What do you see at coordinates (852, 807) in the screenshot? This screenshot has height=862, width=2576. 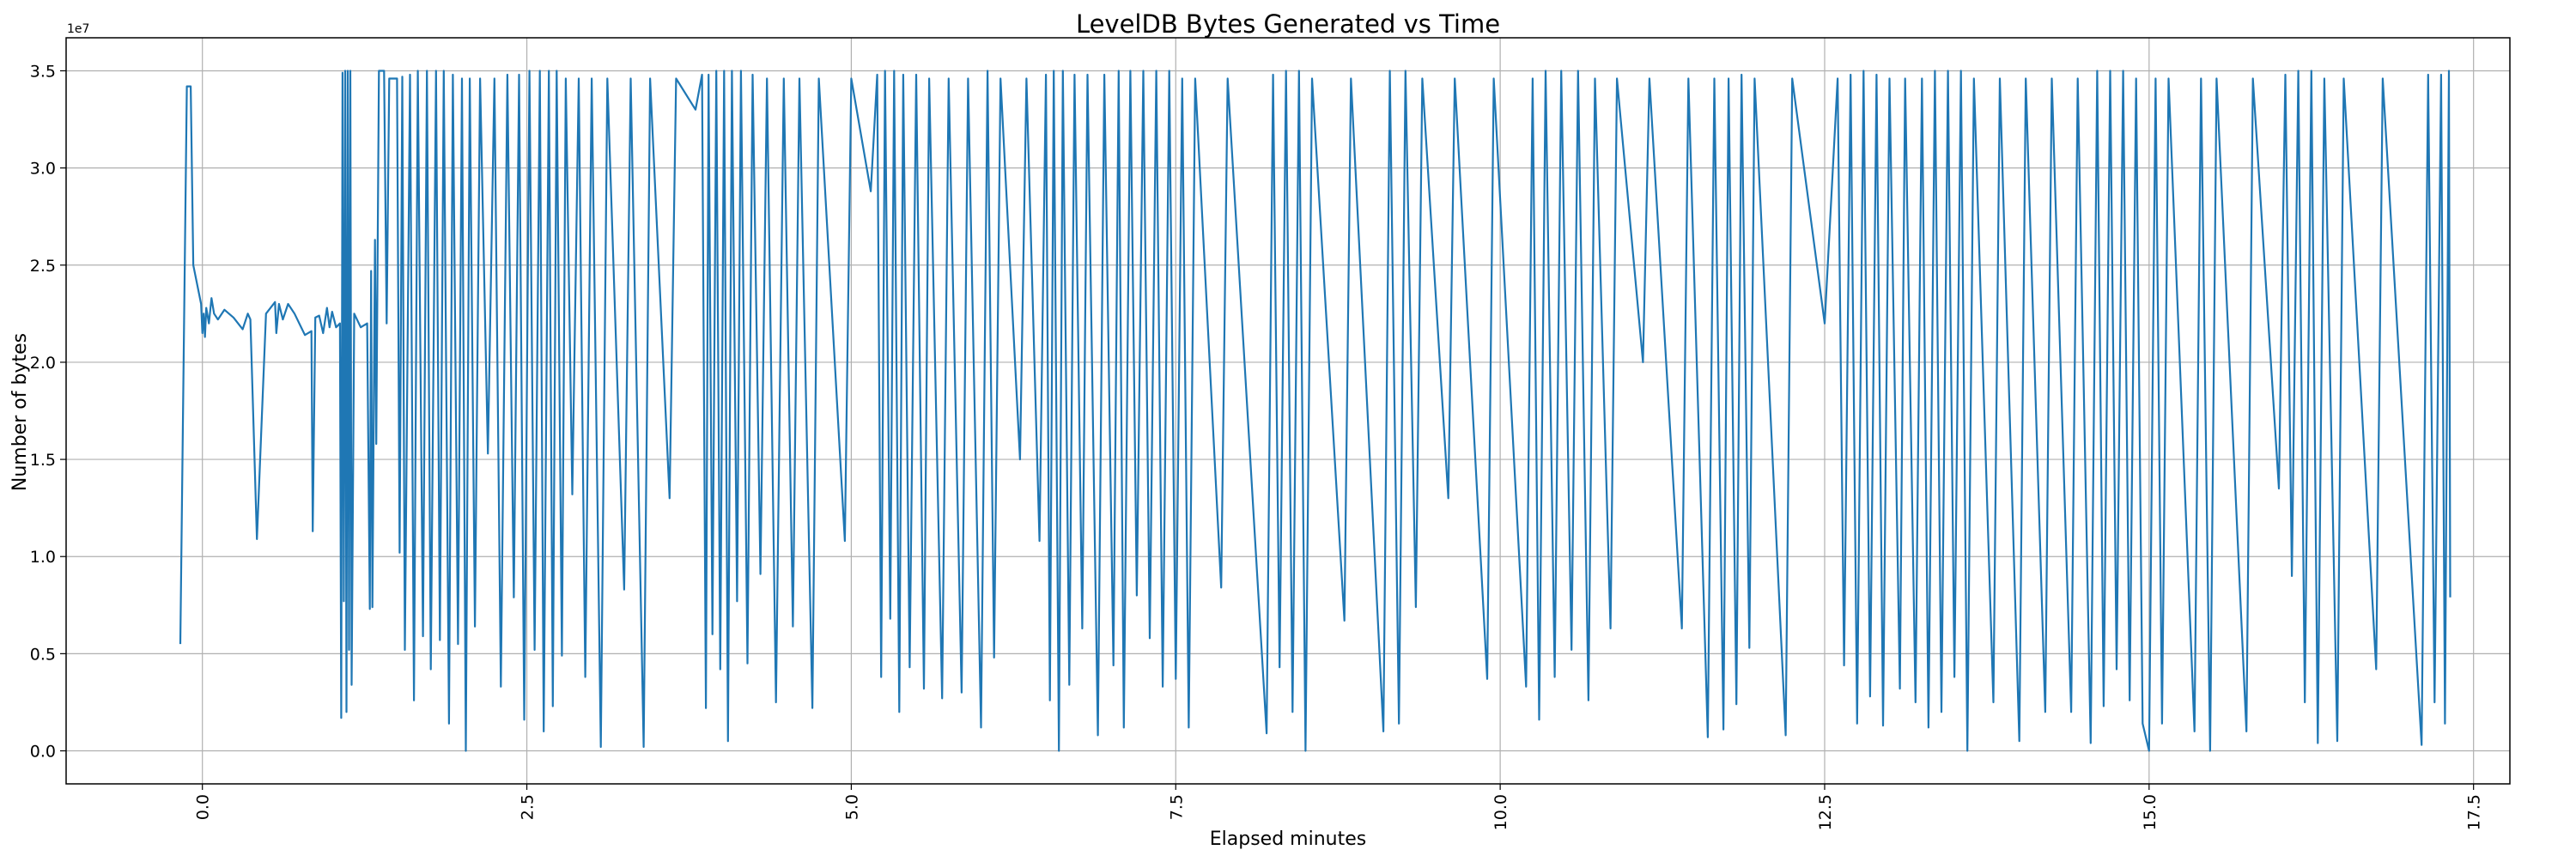 I see `x-tick-label: 5.0` at bounding box center [852, 807].